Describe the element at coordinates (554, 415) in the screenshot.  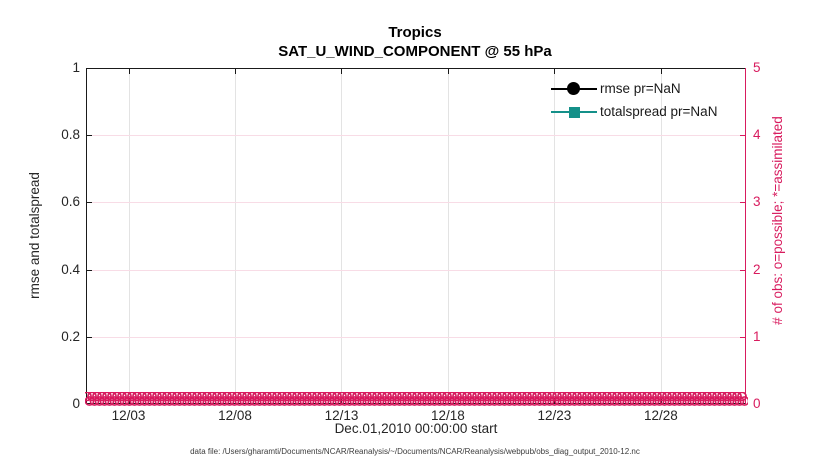
I see `x-tick-label: 12/23` at that location.